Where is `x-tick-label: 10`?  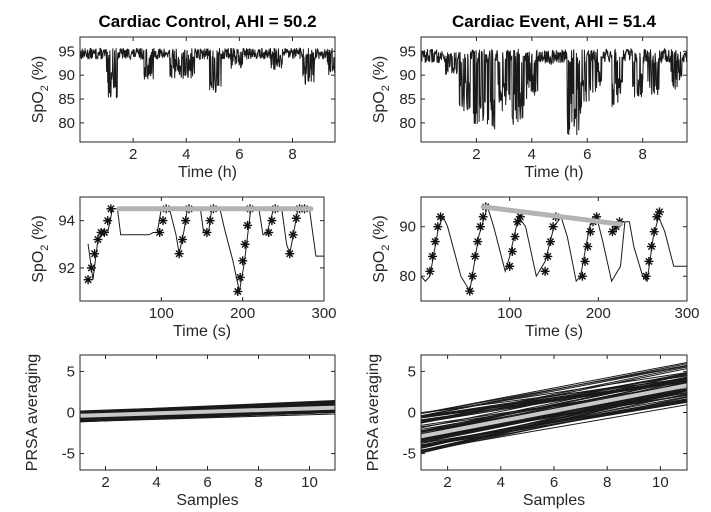 x-tick-label: 10 is located at coordinates (660, 482).